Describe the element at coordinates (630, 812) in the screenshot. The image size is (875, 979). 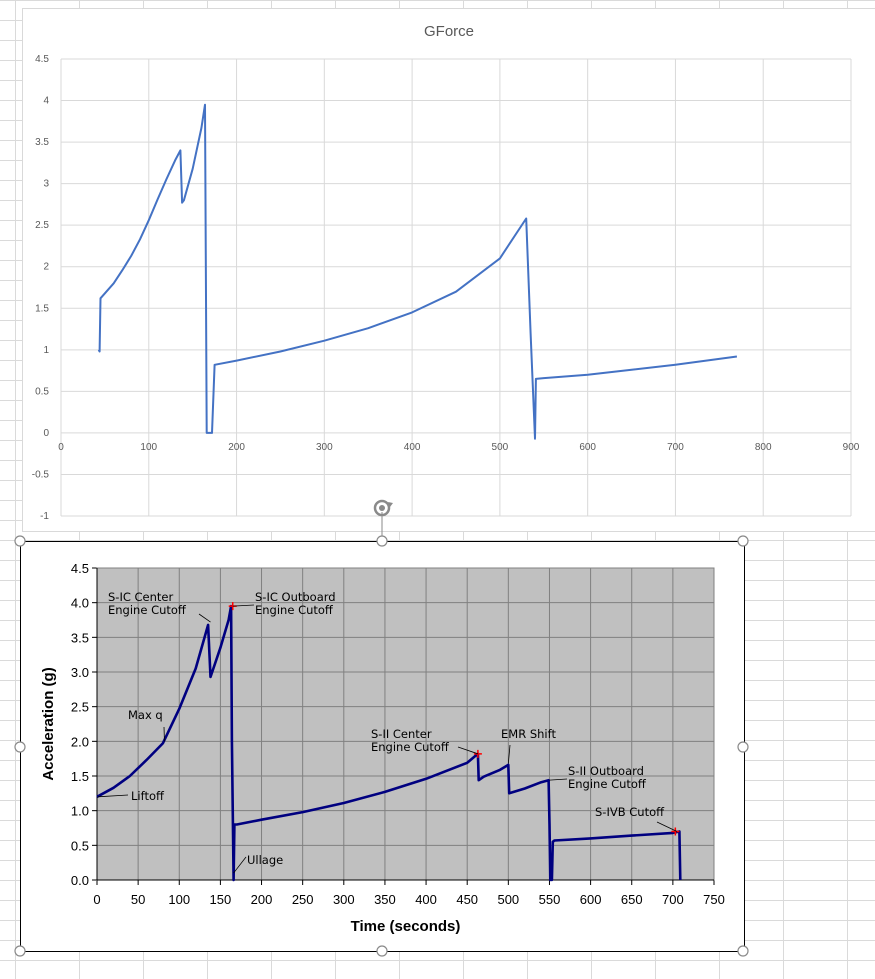
I see `annotation-label: S-IVB Cutoff` at that location.